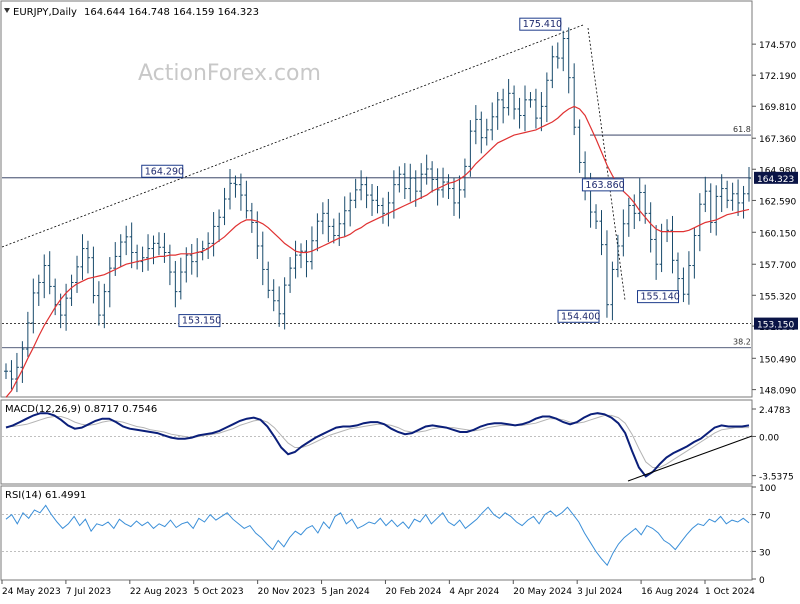 The height and width of the screenshot is (604, 800). I want to click on svg-text: 164.290, so click(164, 171).